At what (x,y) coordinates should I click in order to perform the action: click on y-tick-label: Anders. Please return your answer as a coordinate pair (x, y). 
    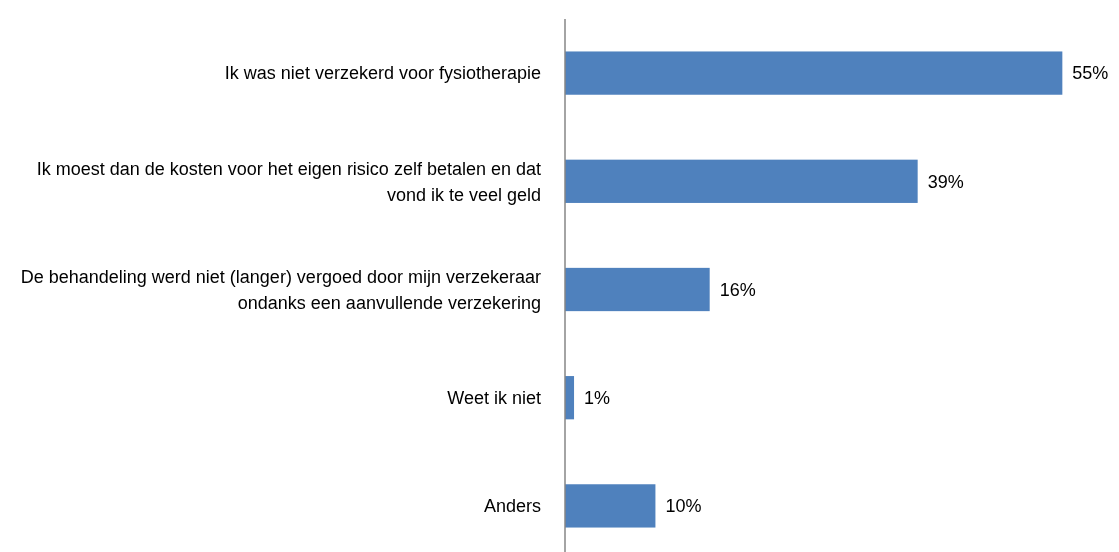
    Looking at the image, I should click on (512, 506).